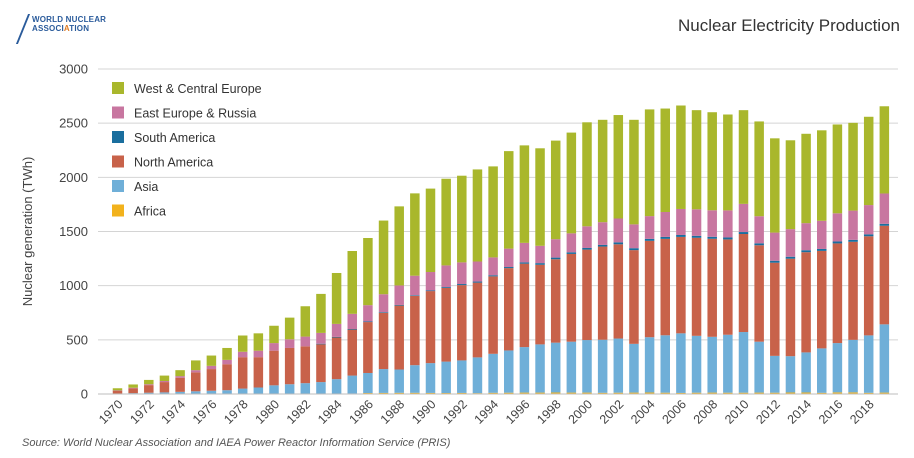  Describe the element at coordinates (446, 222) in the screenshot. I see `bar-west-central-europe-1991` at that location.